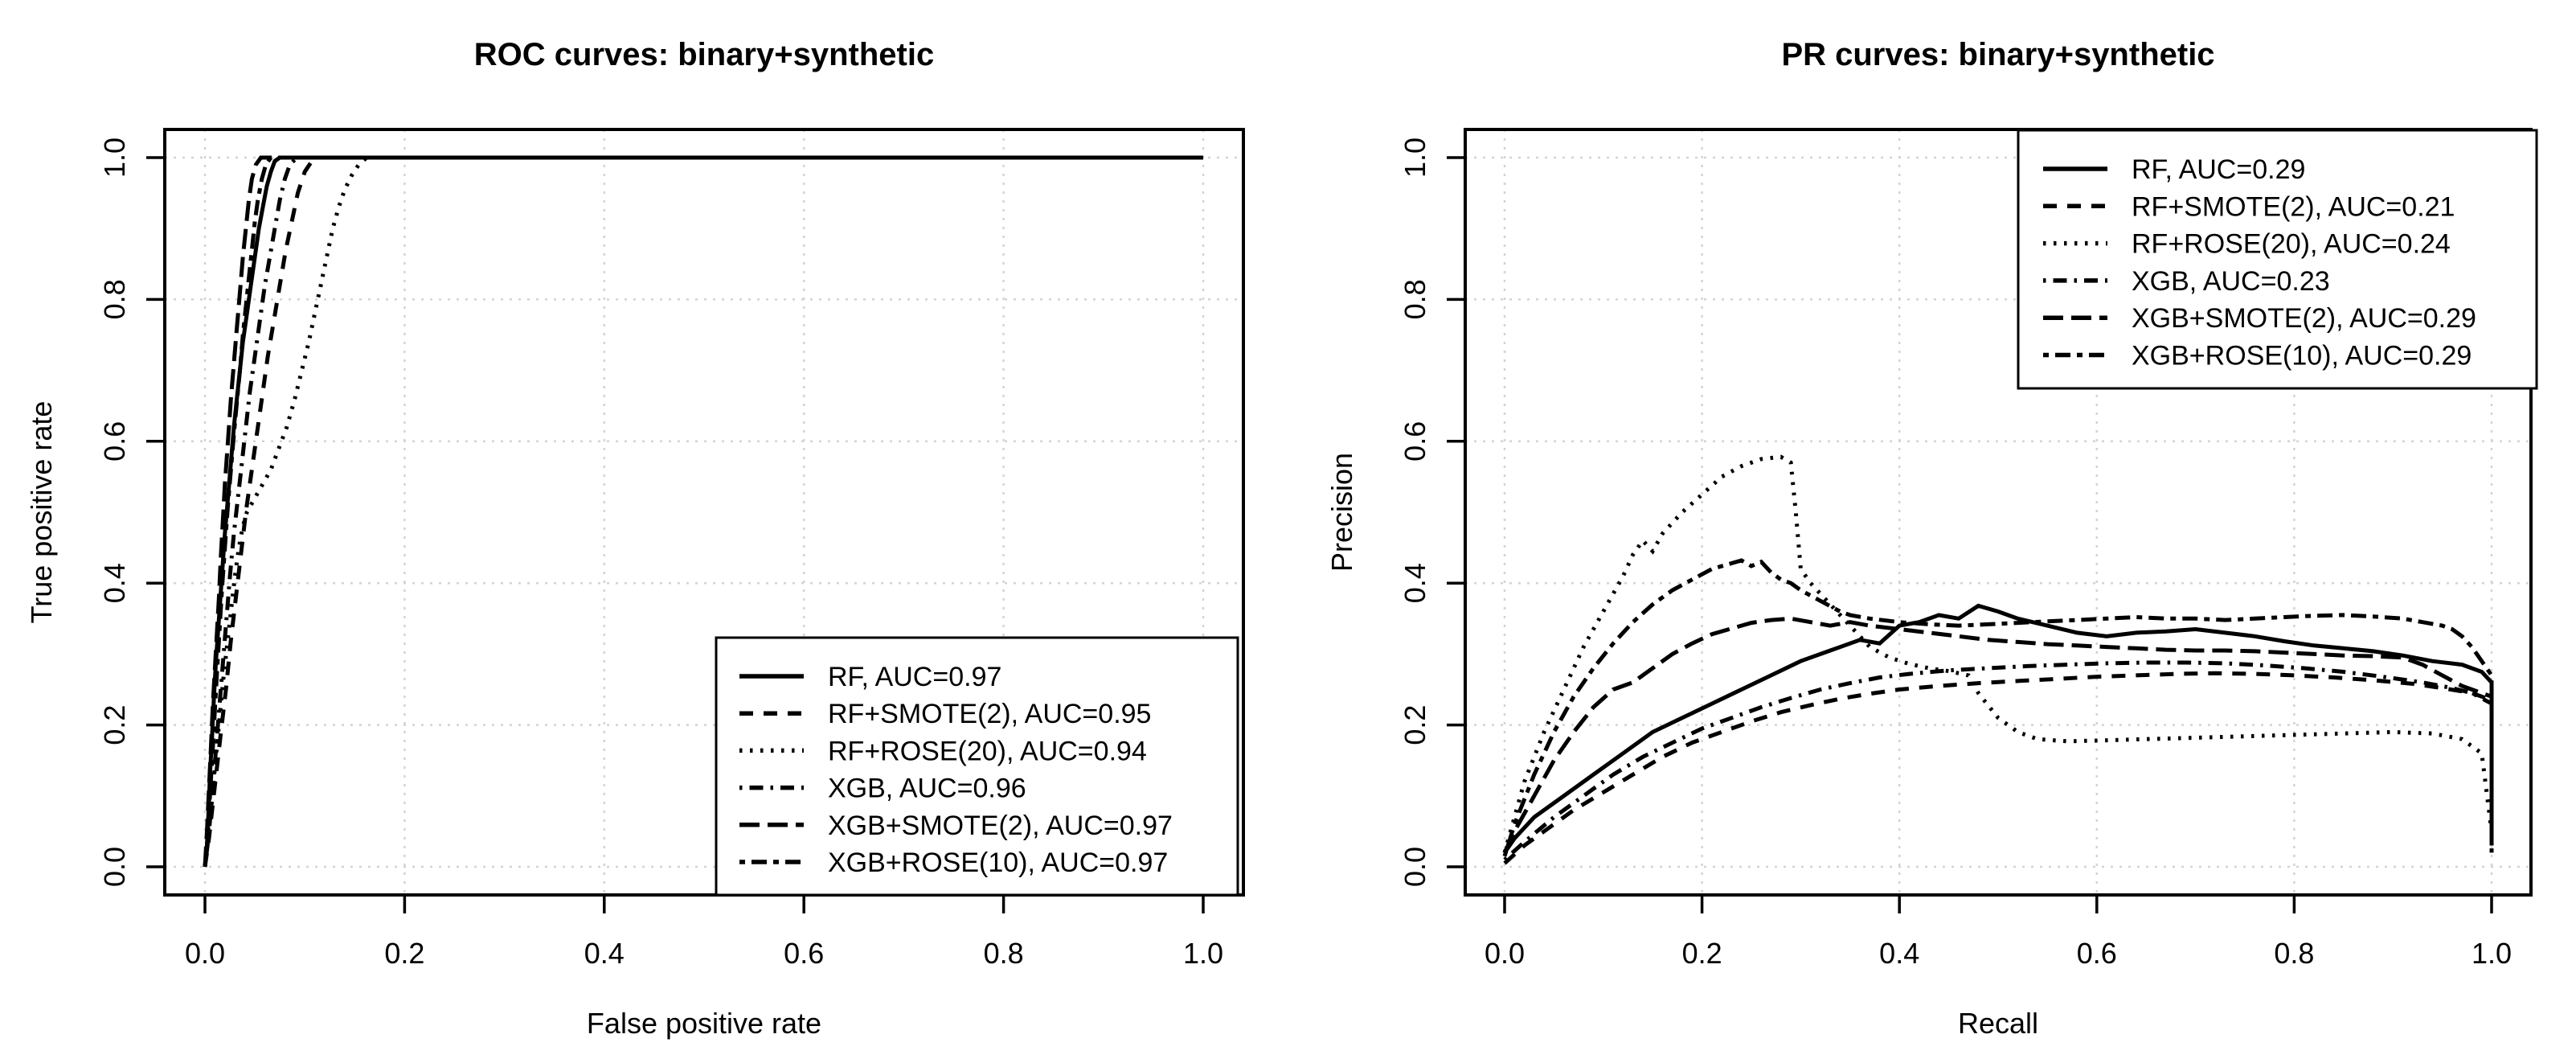 Image resolution: width=2576 pixels, height=1063 pixels. Describe the element at coordinates (1998, 1023) in the screenshot. I see `pr-xlabel: Recall` at that location.